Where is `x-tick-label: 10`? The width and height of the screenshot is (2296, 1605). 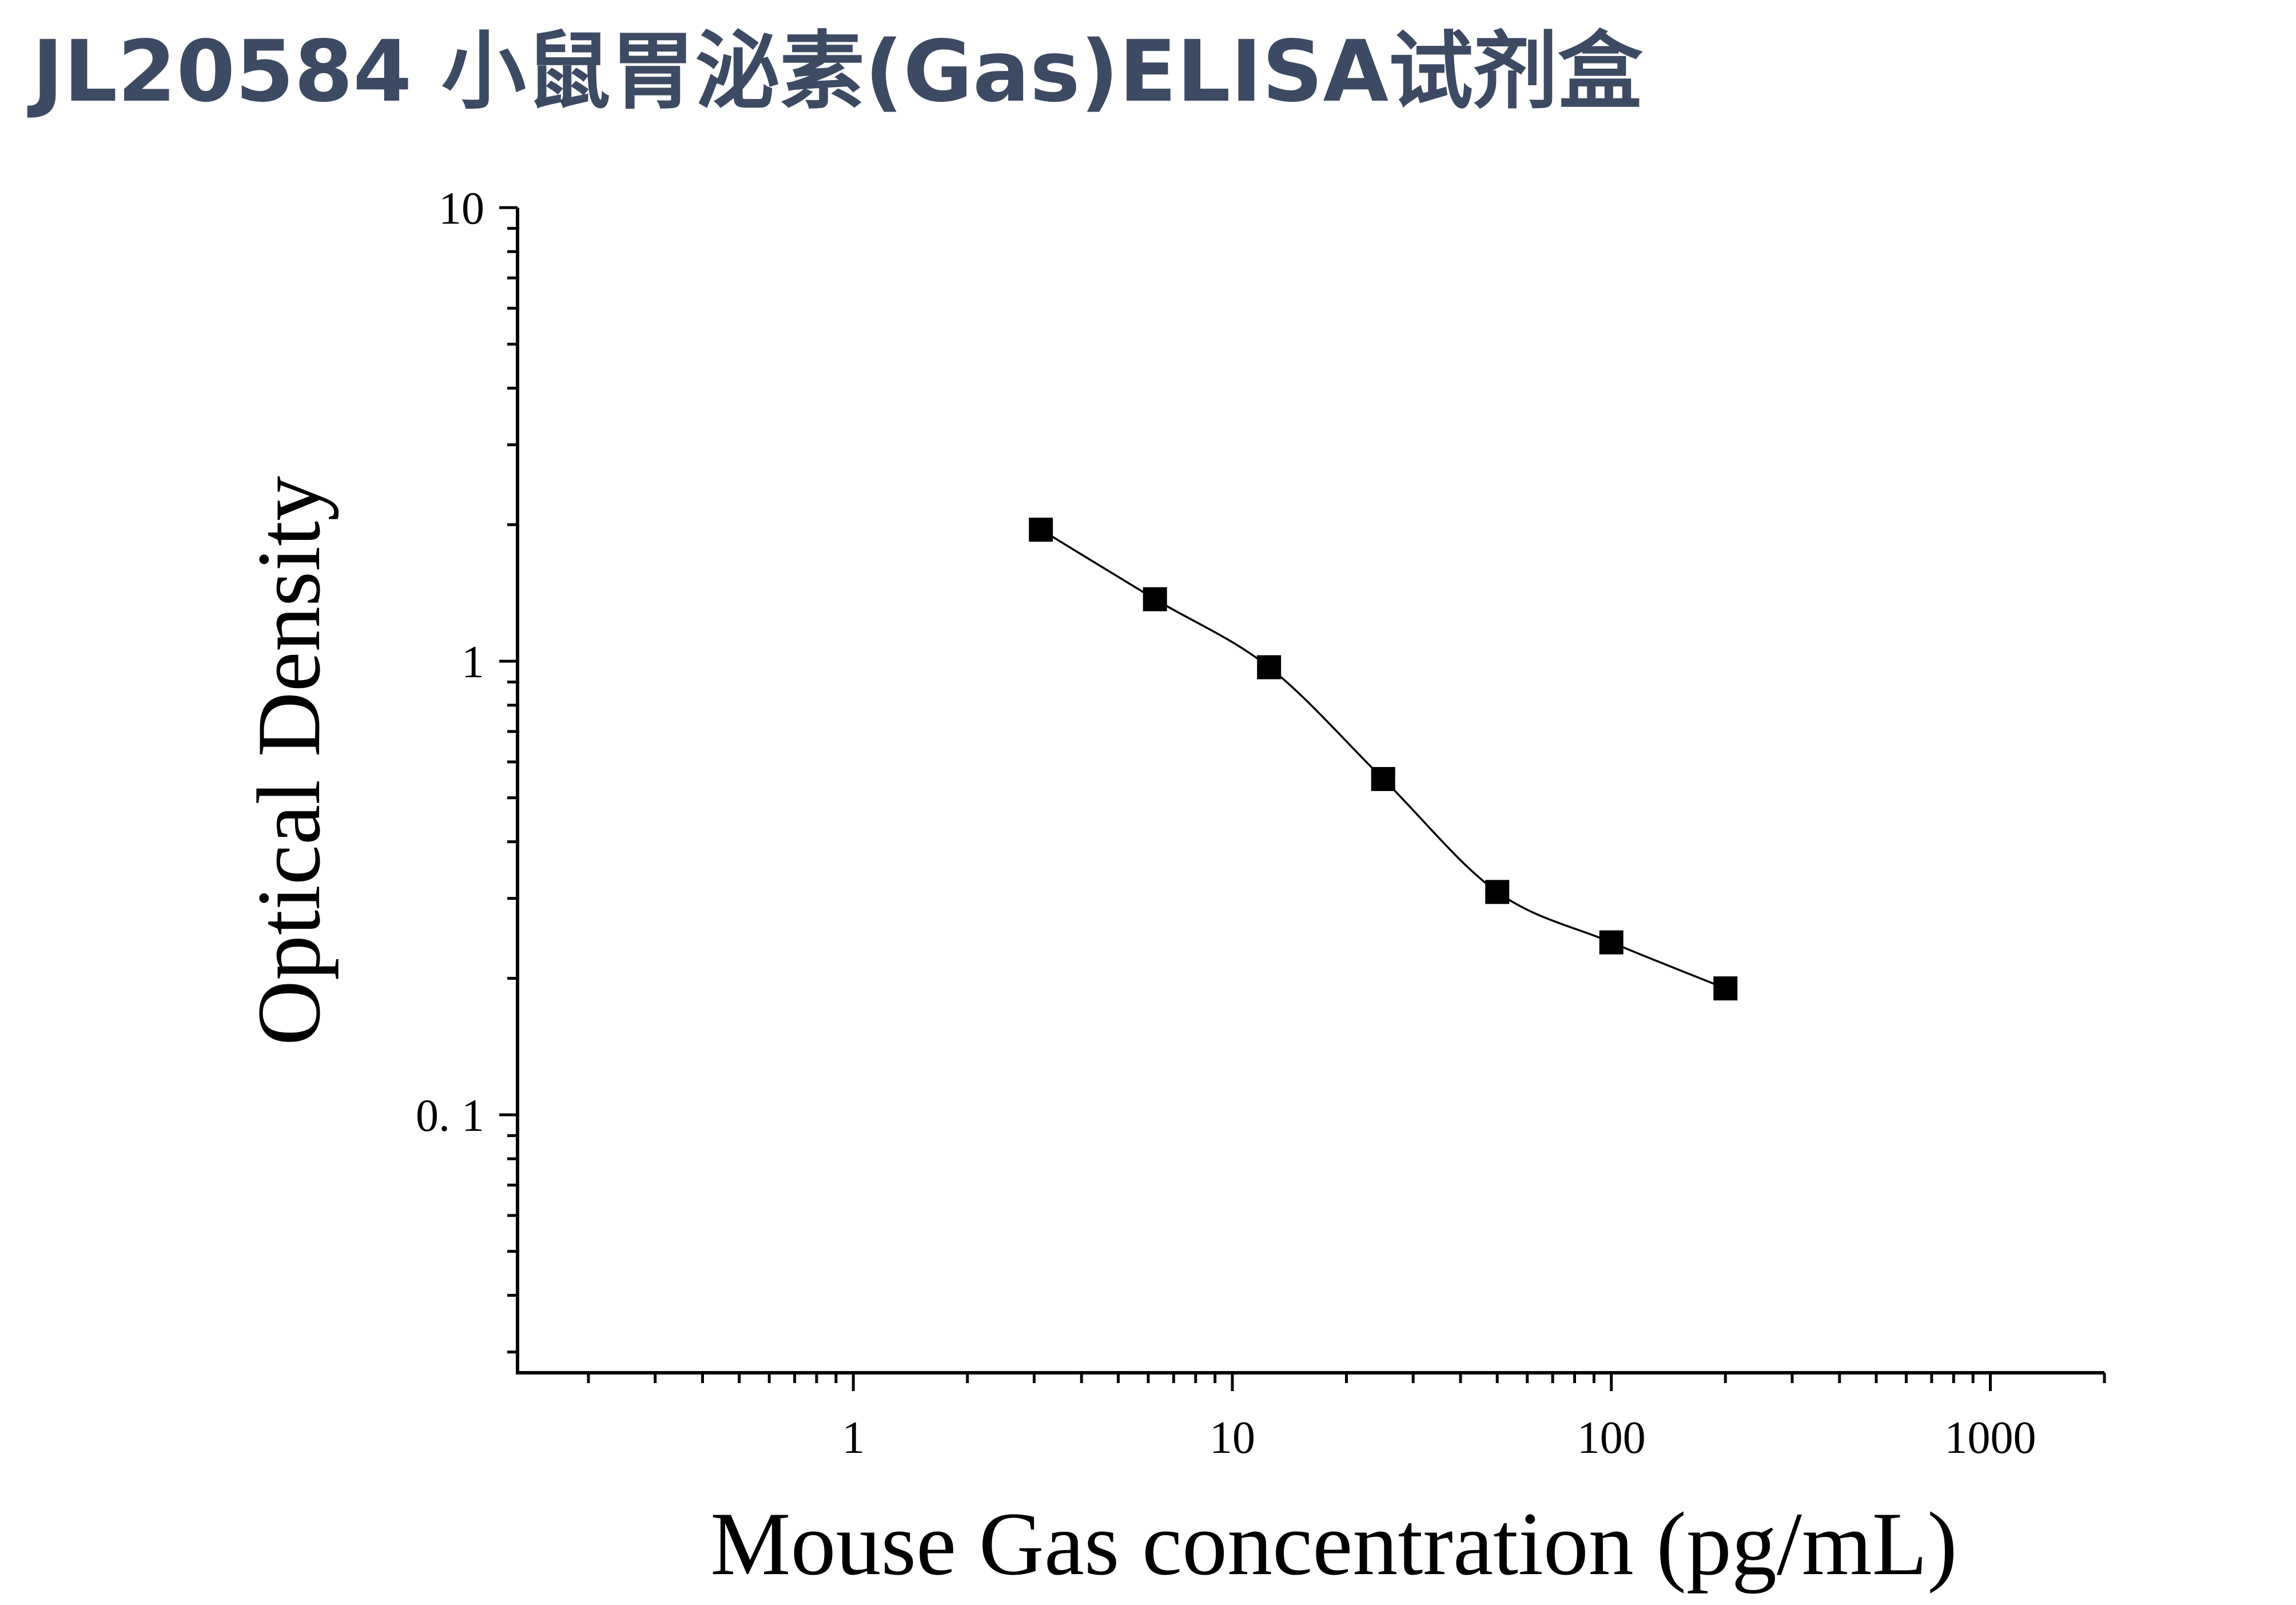 x-tick-label: 10 is located at coordinates (1232, 1438).